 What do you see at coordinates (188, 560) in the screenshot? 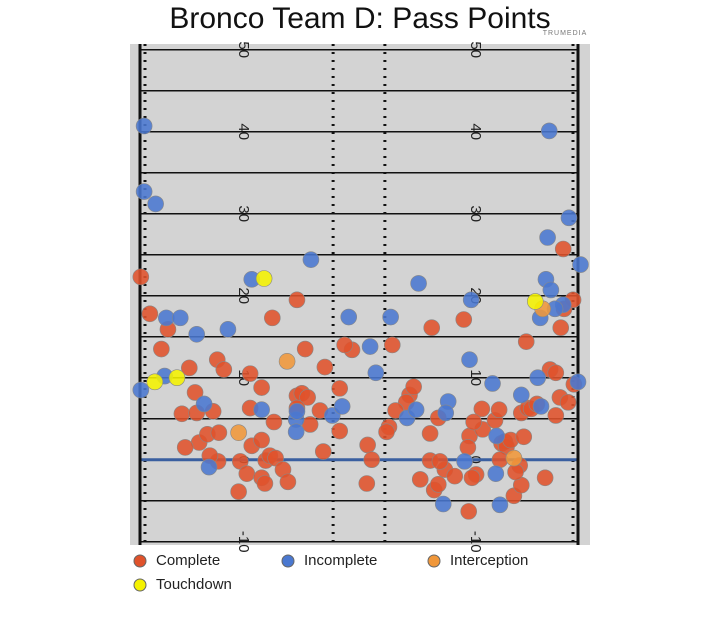
I see `legend-label: Complete` at bounding box center [188, 560].